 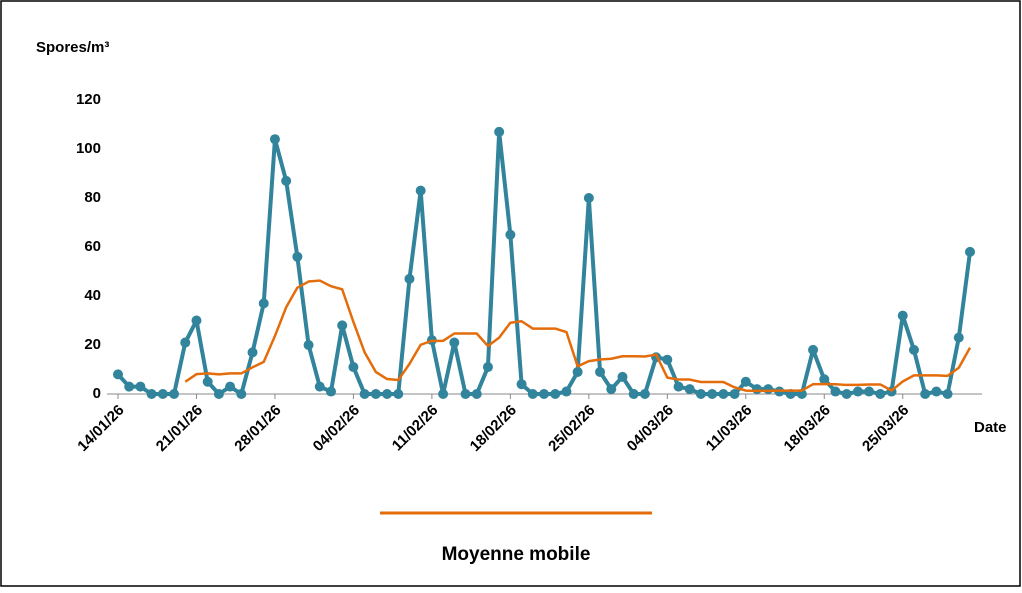 I want to click on y-tick-label: 60, so click(x=92, y=246).